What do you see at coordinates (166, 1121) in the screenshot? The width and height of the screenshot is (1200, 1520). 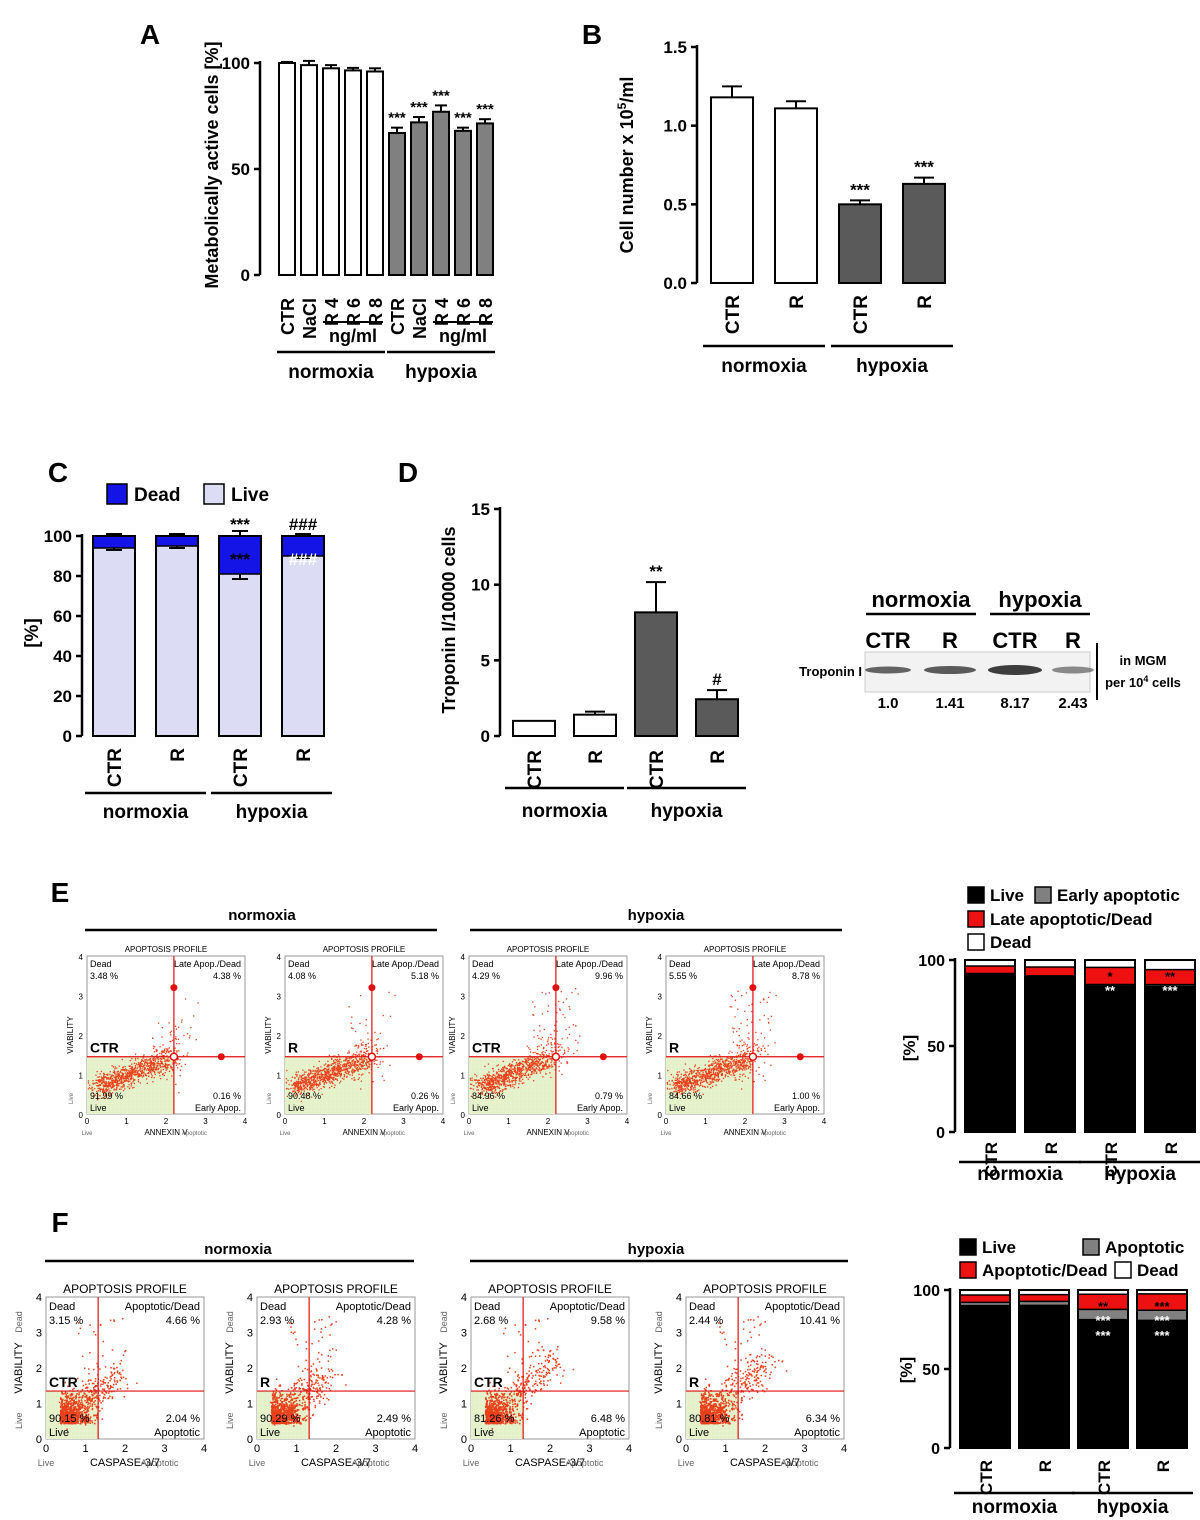 I see `x-tick-label: 2` at bounding box center [166, 1121].